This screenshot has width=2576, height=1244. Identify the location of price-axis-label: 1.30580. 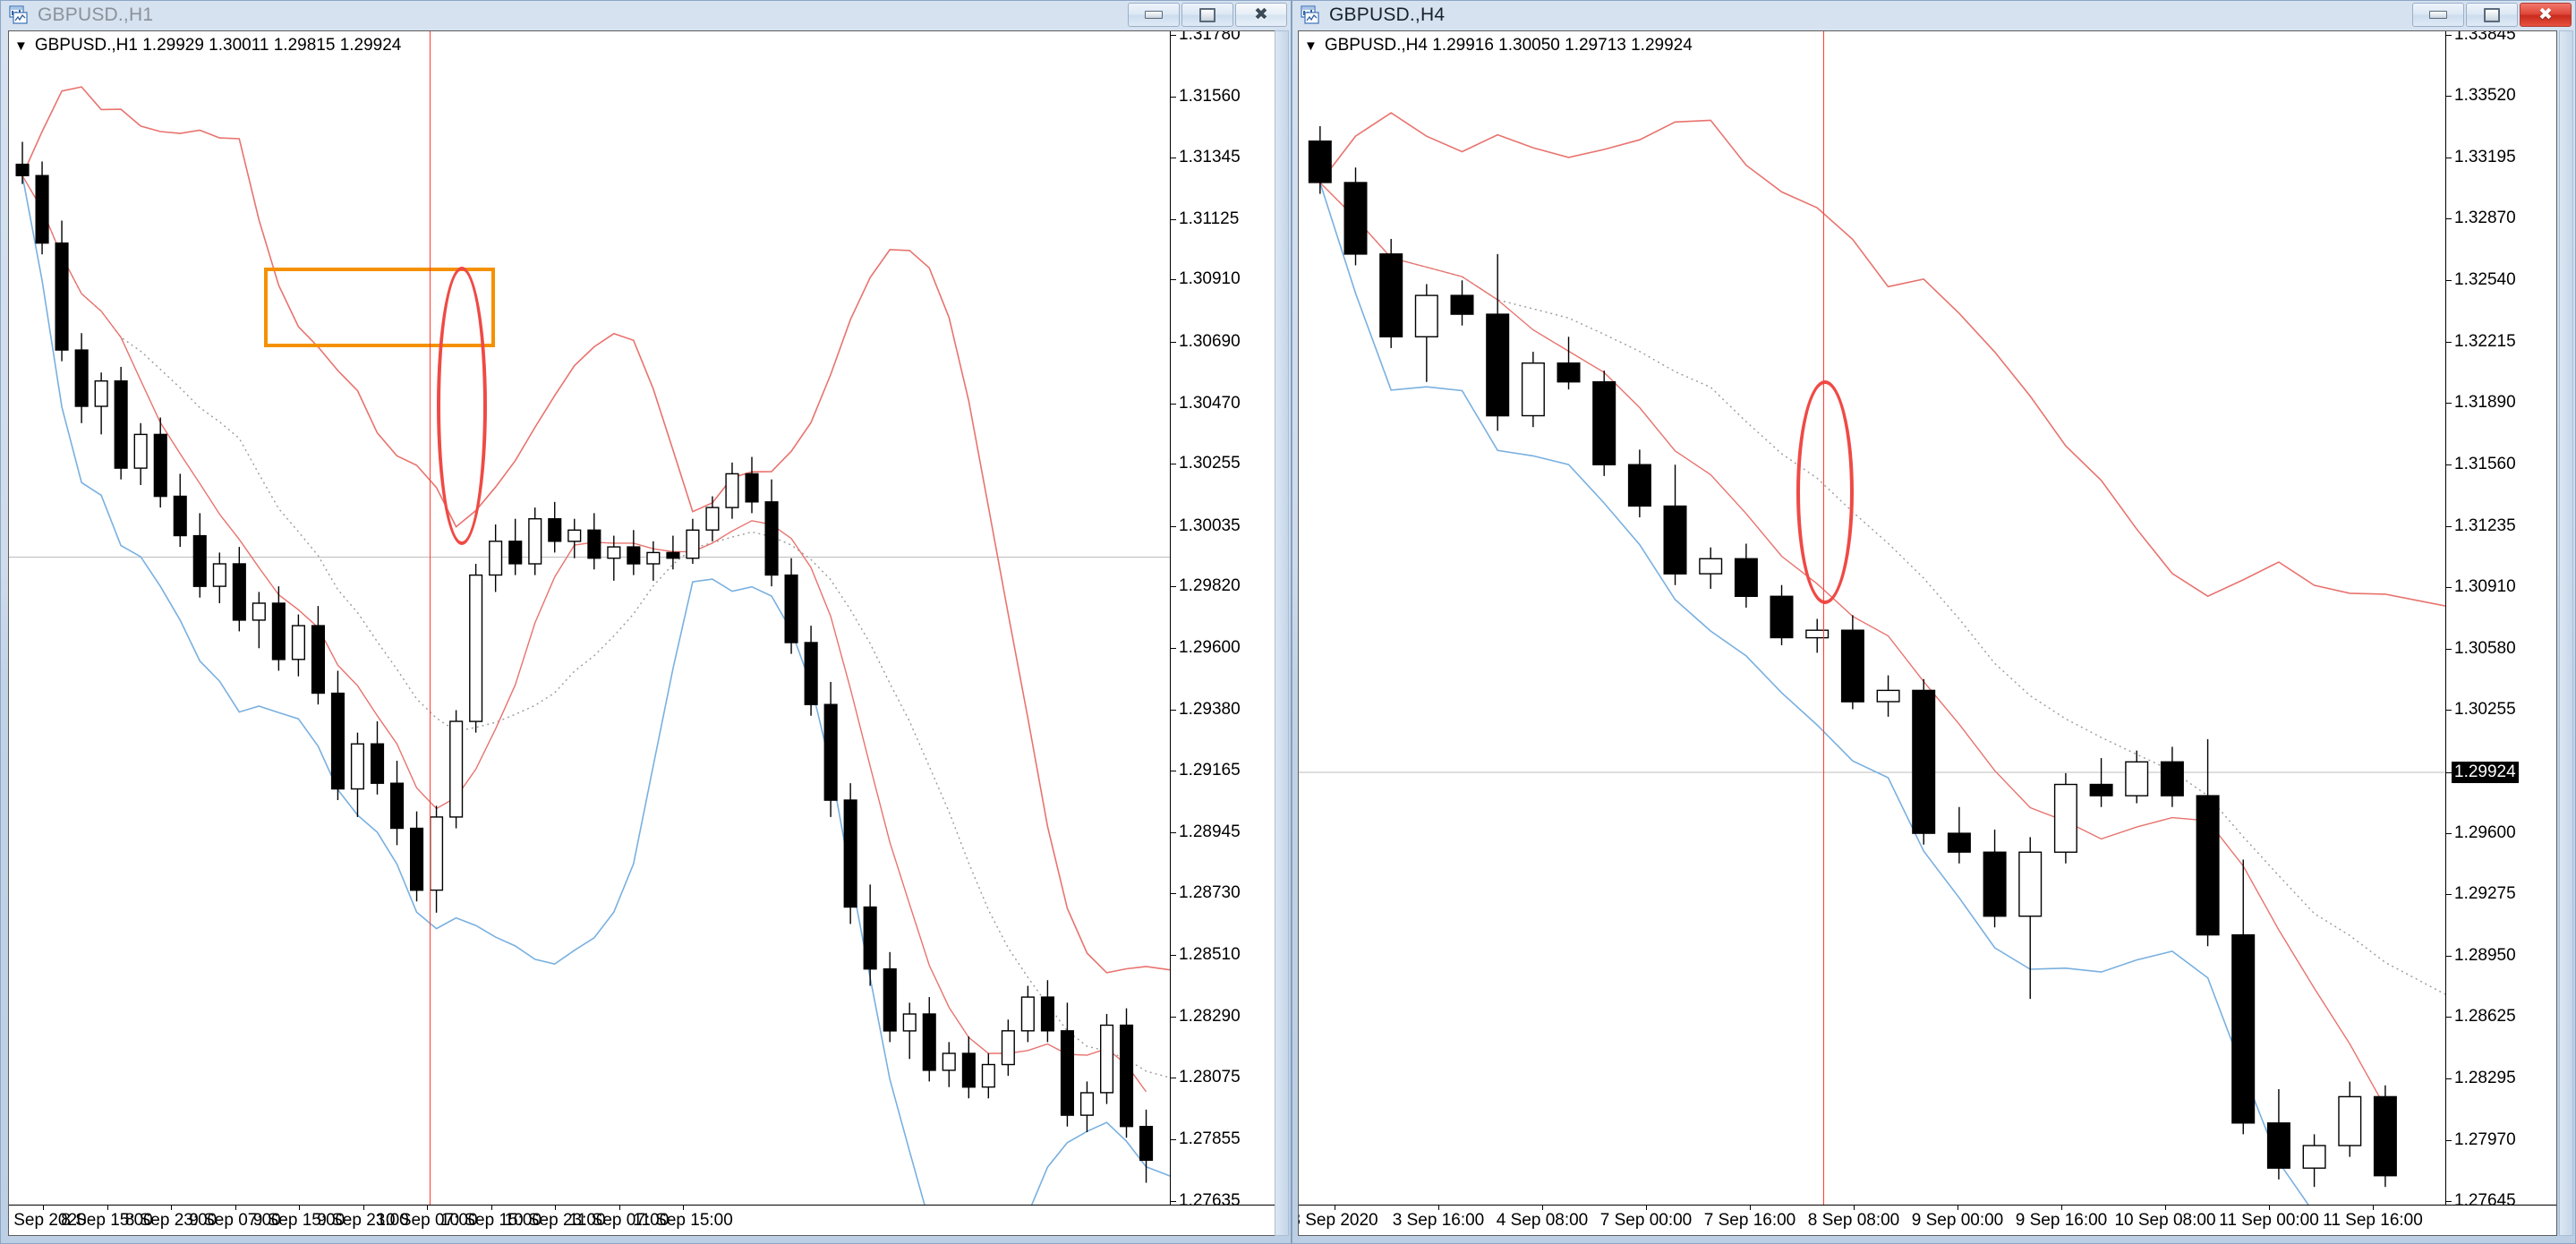
(2485, 649).